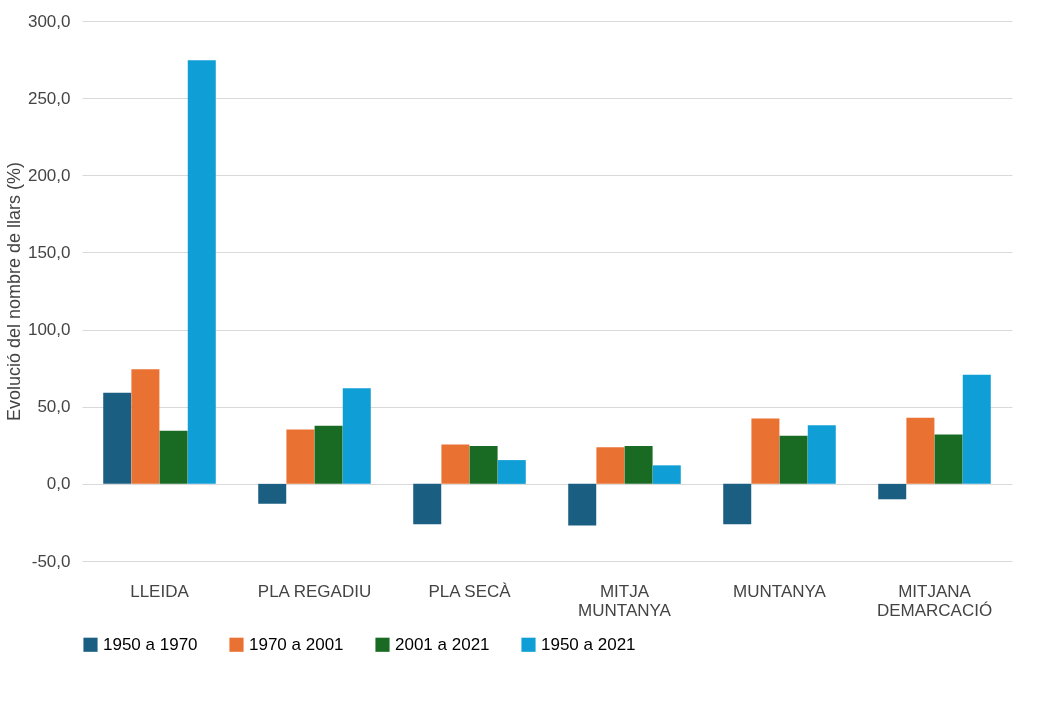 The width and height of the screenshot is (1063, 709). I want to click on y-tick-label: 100,0, so click(49, 330).